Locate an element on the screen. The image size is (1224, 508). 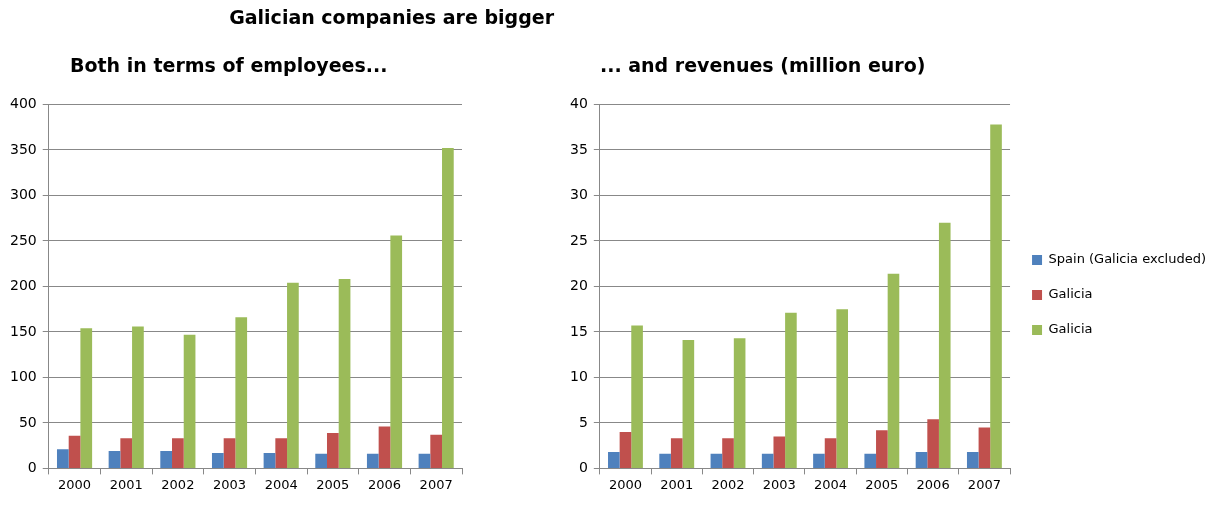
y-tick-label: 300 is located at coordinates (23, 194).